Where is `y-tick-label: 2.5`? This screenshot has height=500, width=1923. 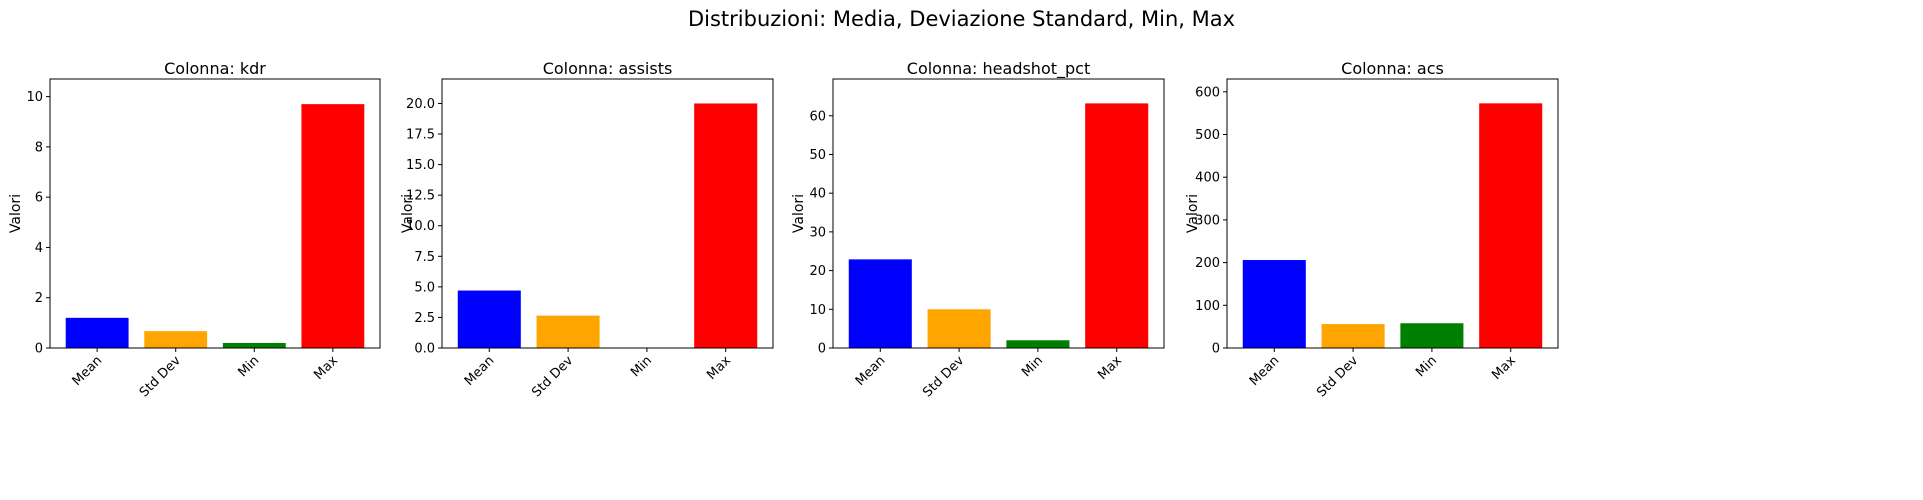 y-tick-label: 2.5 is located at coordinates (424, 318).